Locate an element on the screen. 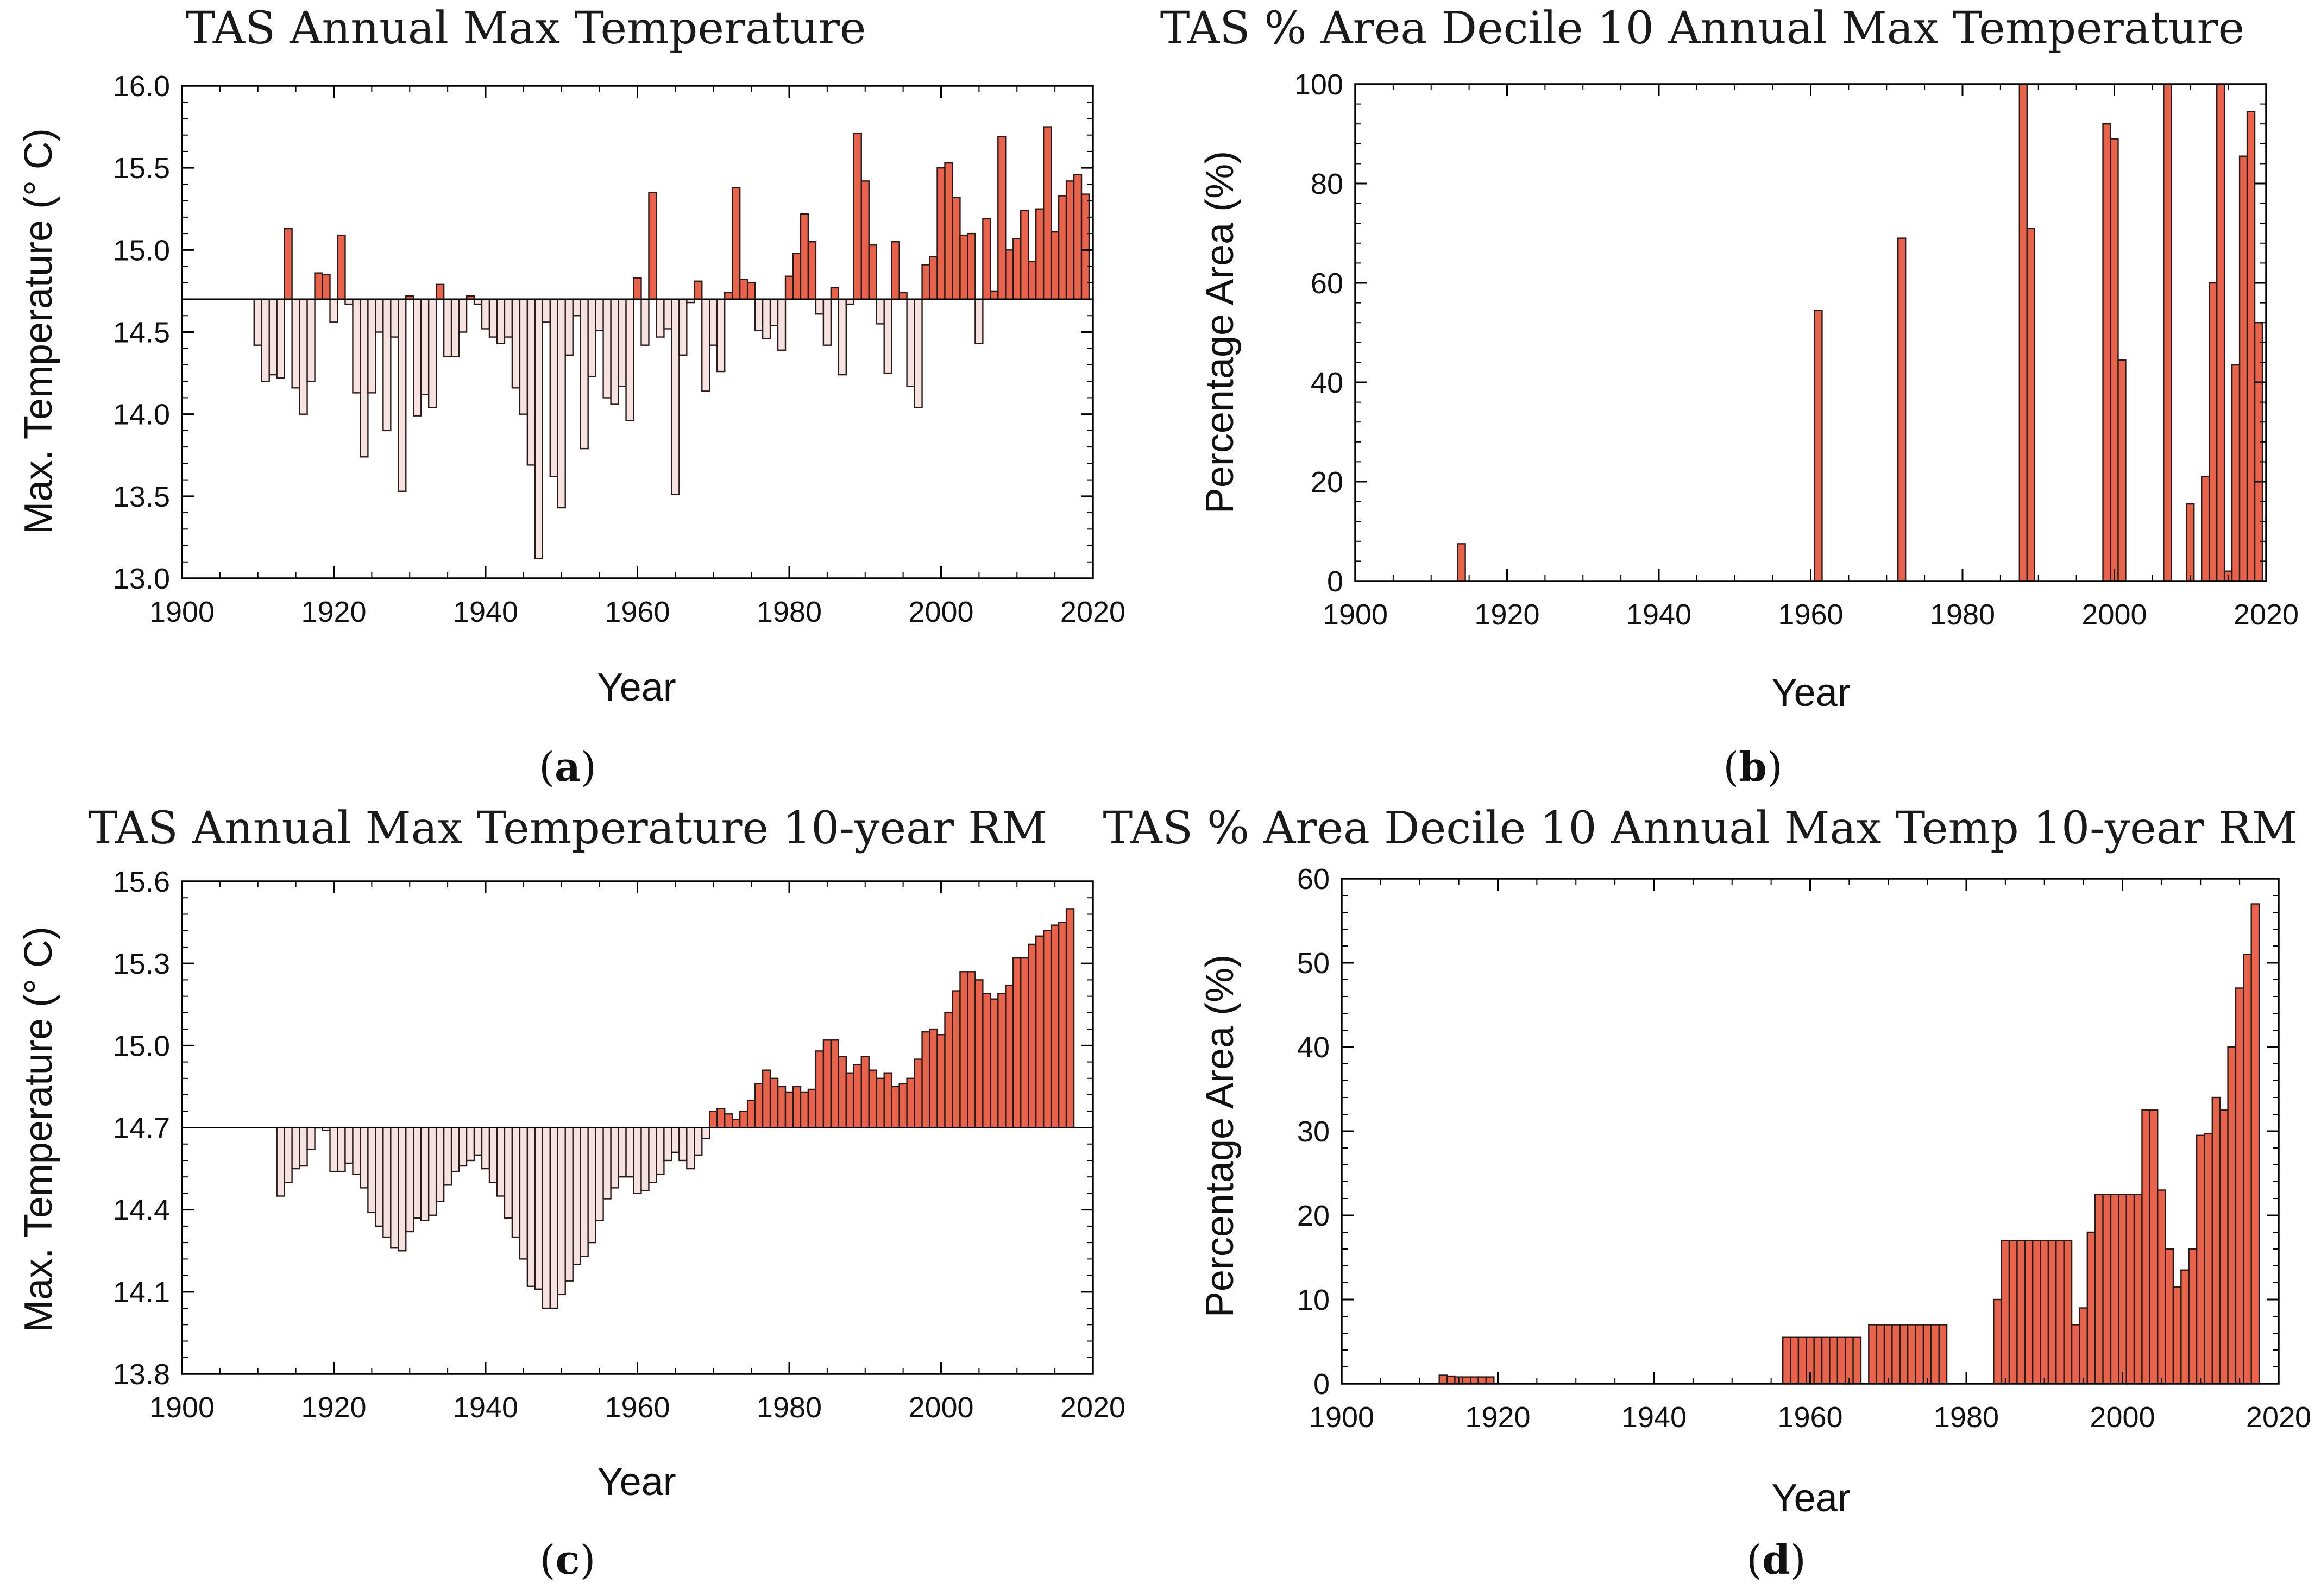 This screenshot has width=2321, height=1596. panel-label: (b) is located at coordinates (1753, 767).